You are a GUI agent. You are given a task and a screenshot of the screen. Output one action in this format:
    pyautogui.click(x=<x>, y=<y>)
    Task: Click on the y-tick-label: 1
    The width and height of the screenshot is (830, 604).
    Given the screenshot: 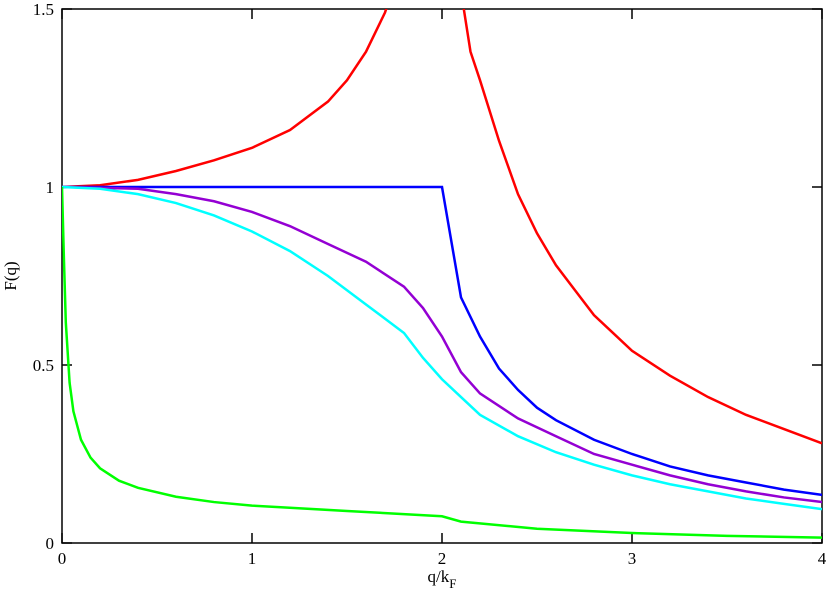 What is the action you would take?
    pyautogui.click(x=50, y=187)
    